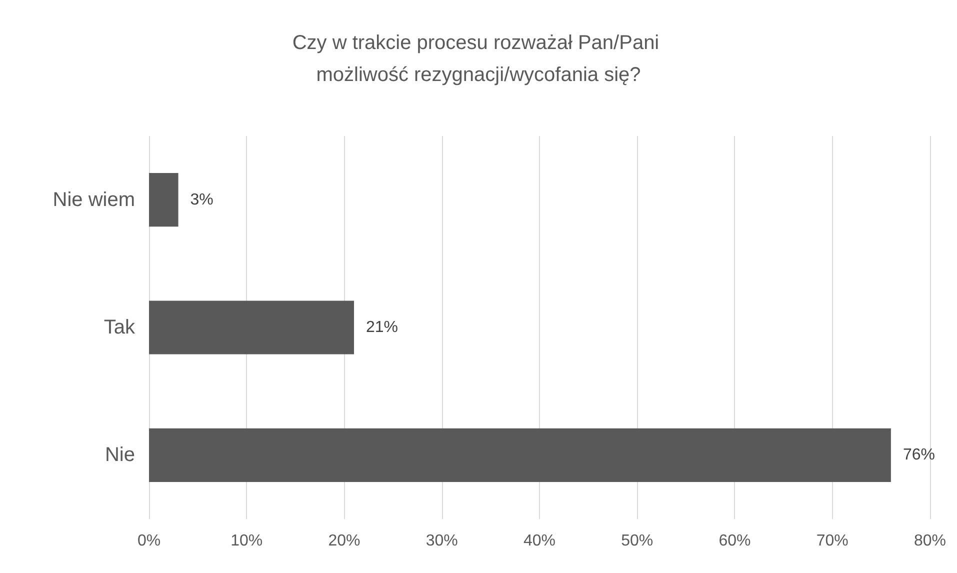  What do you see at coordinates (202, 199) in the screenshot?
I see `data-label: 3%` at bounding box center [202, 199].